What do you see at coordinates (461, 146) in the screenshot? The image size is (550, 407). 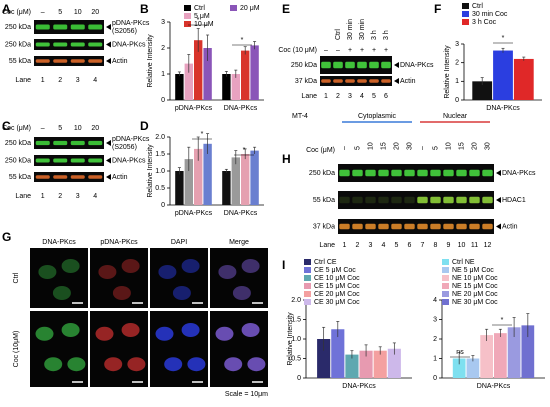 I see `lane-header: 15` at bounding box center [461, 146].